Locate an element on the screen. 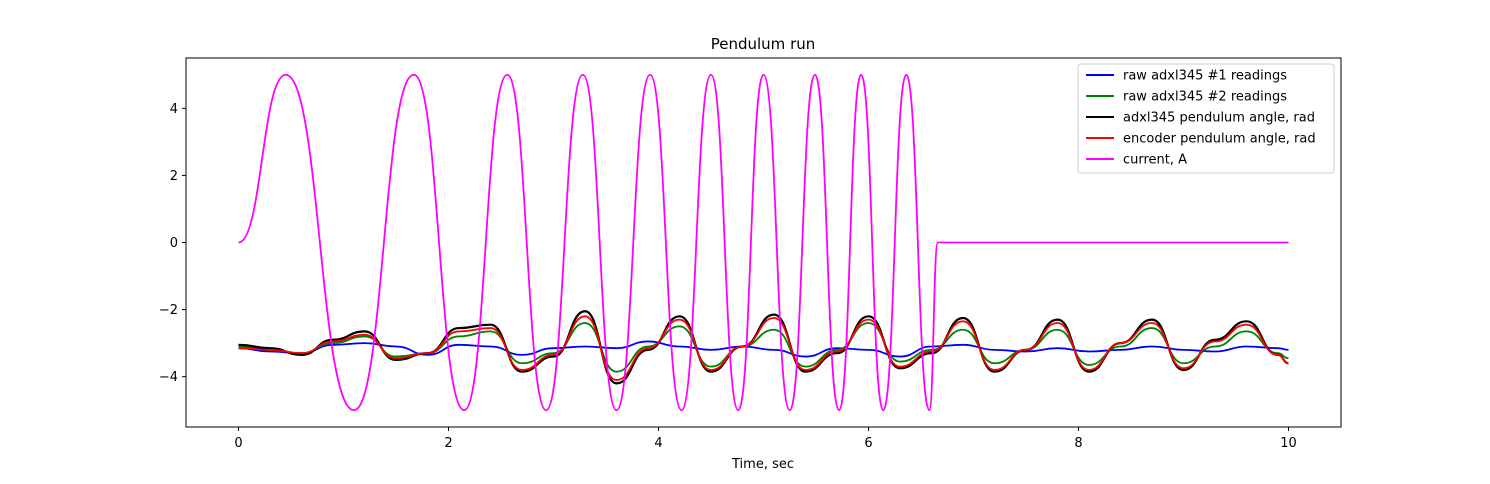  y-tick-label: 0 is located at coordinates (174, 243).